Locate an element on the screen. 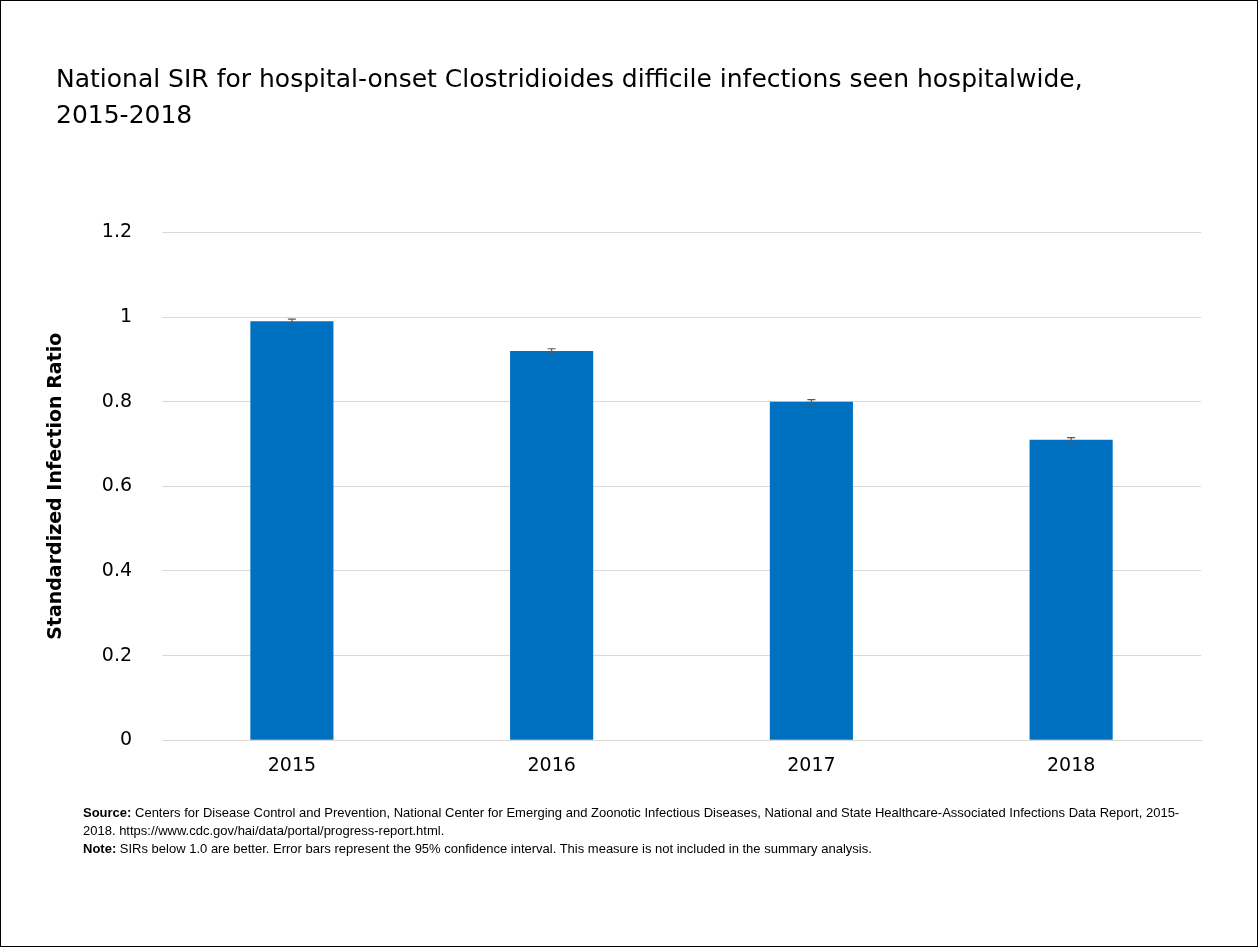 The image size is (1258, 947). y-tick-label: 0.8 is located at coordinates (117, 399).